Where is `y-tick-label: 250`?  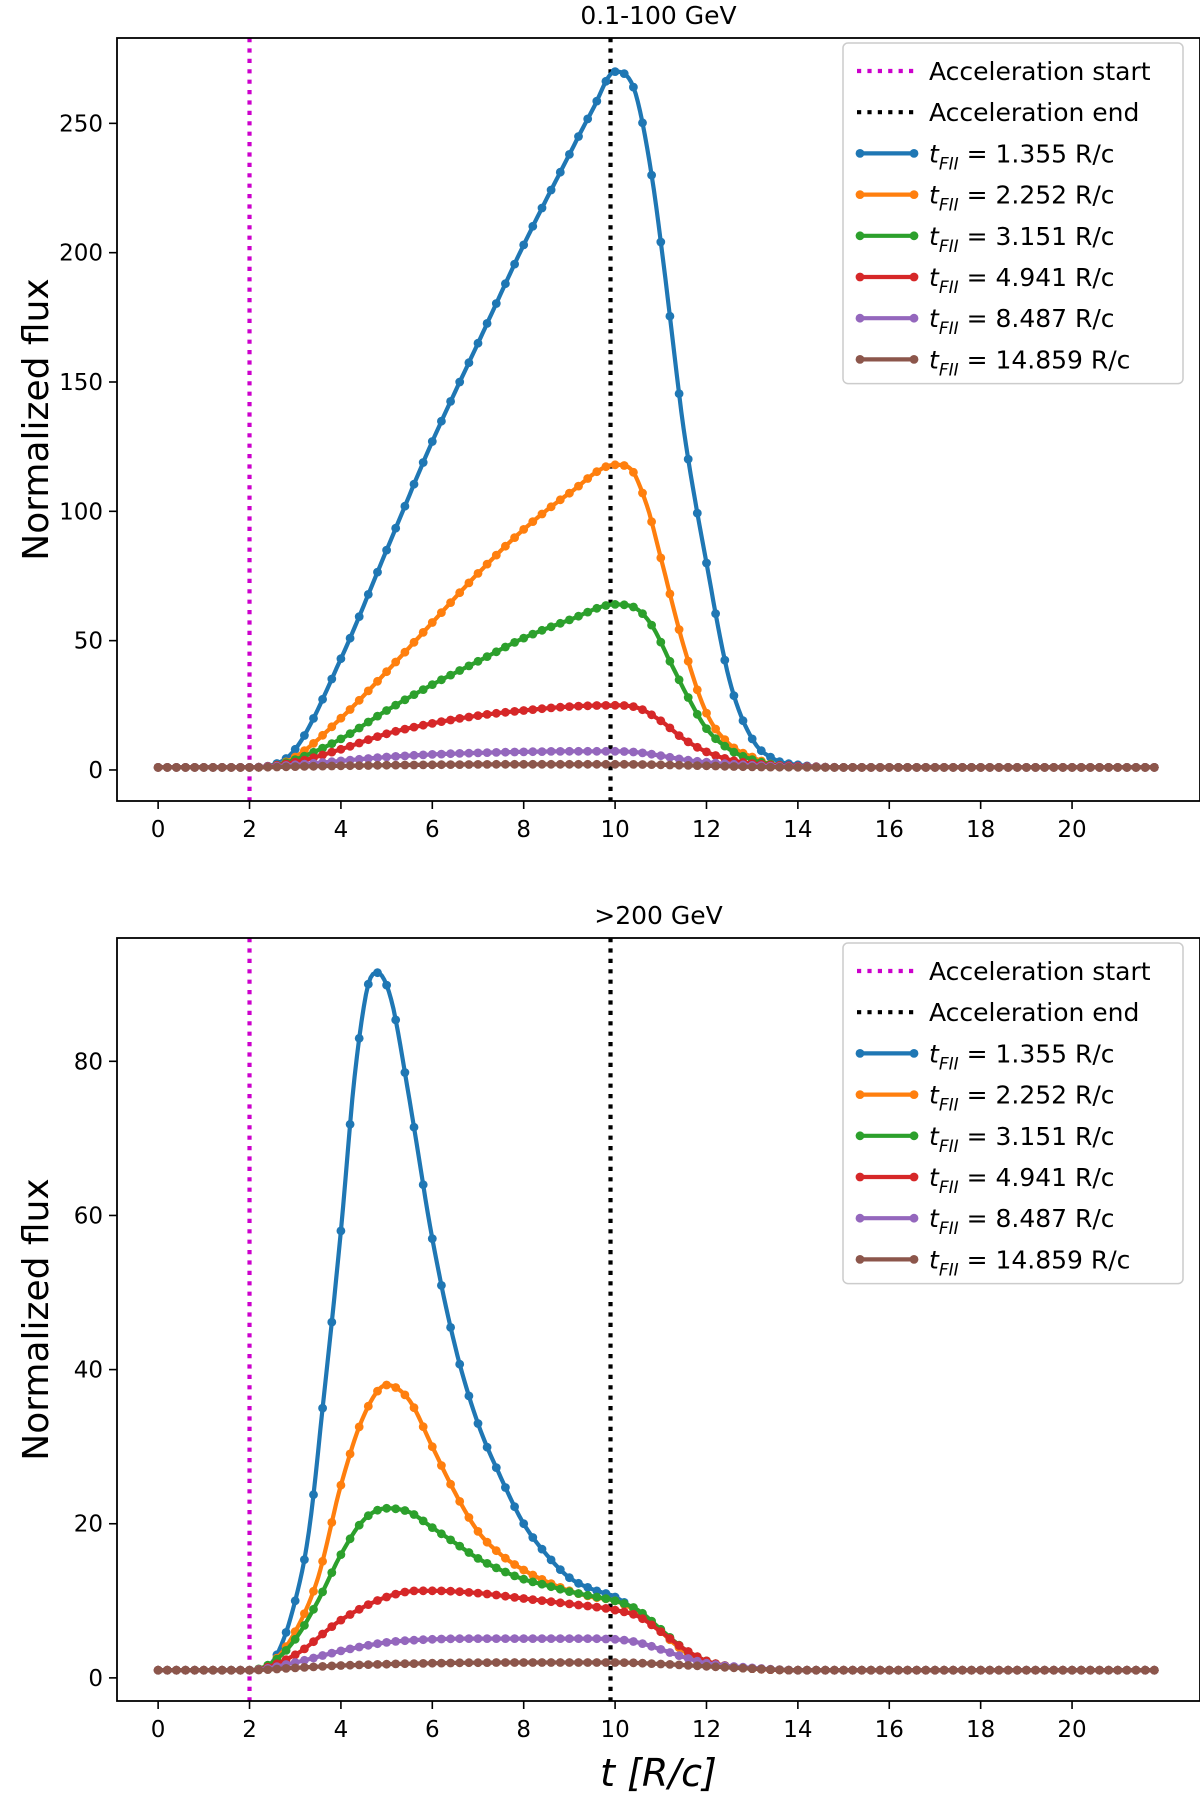
y-tick-label: 250 is located at coordinates (81, 124).